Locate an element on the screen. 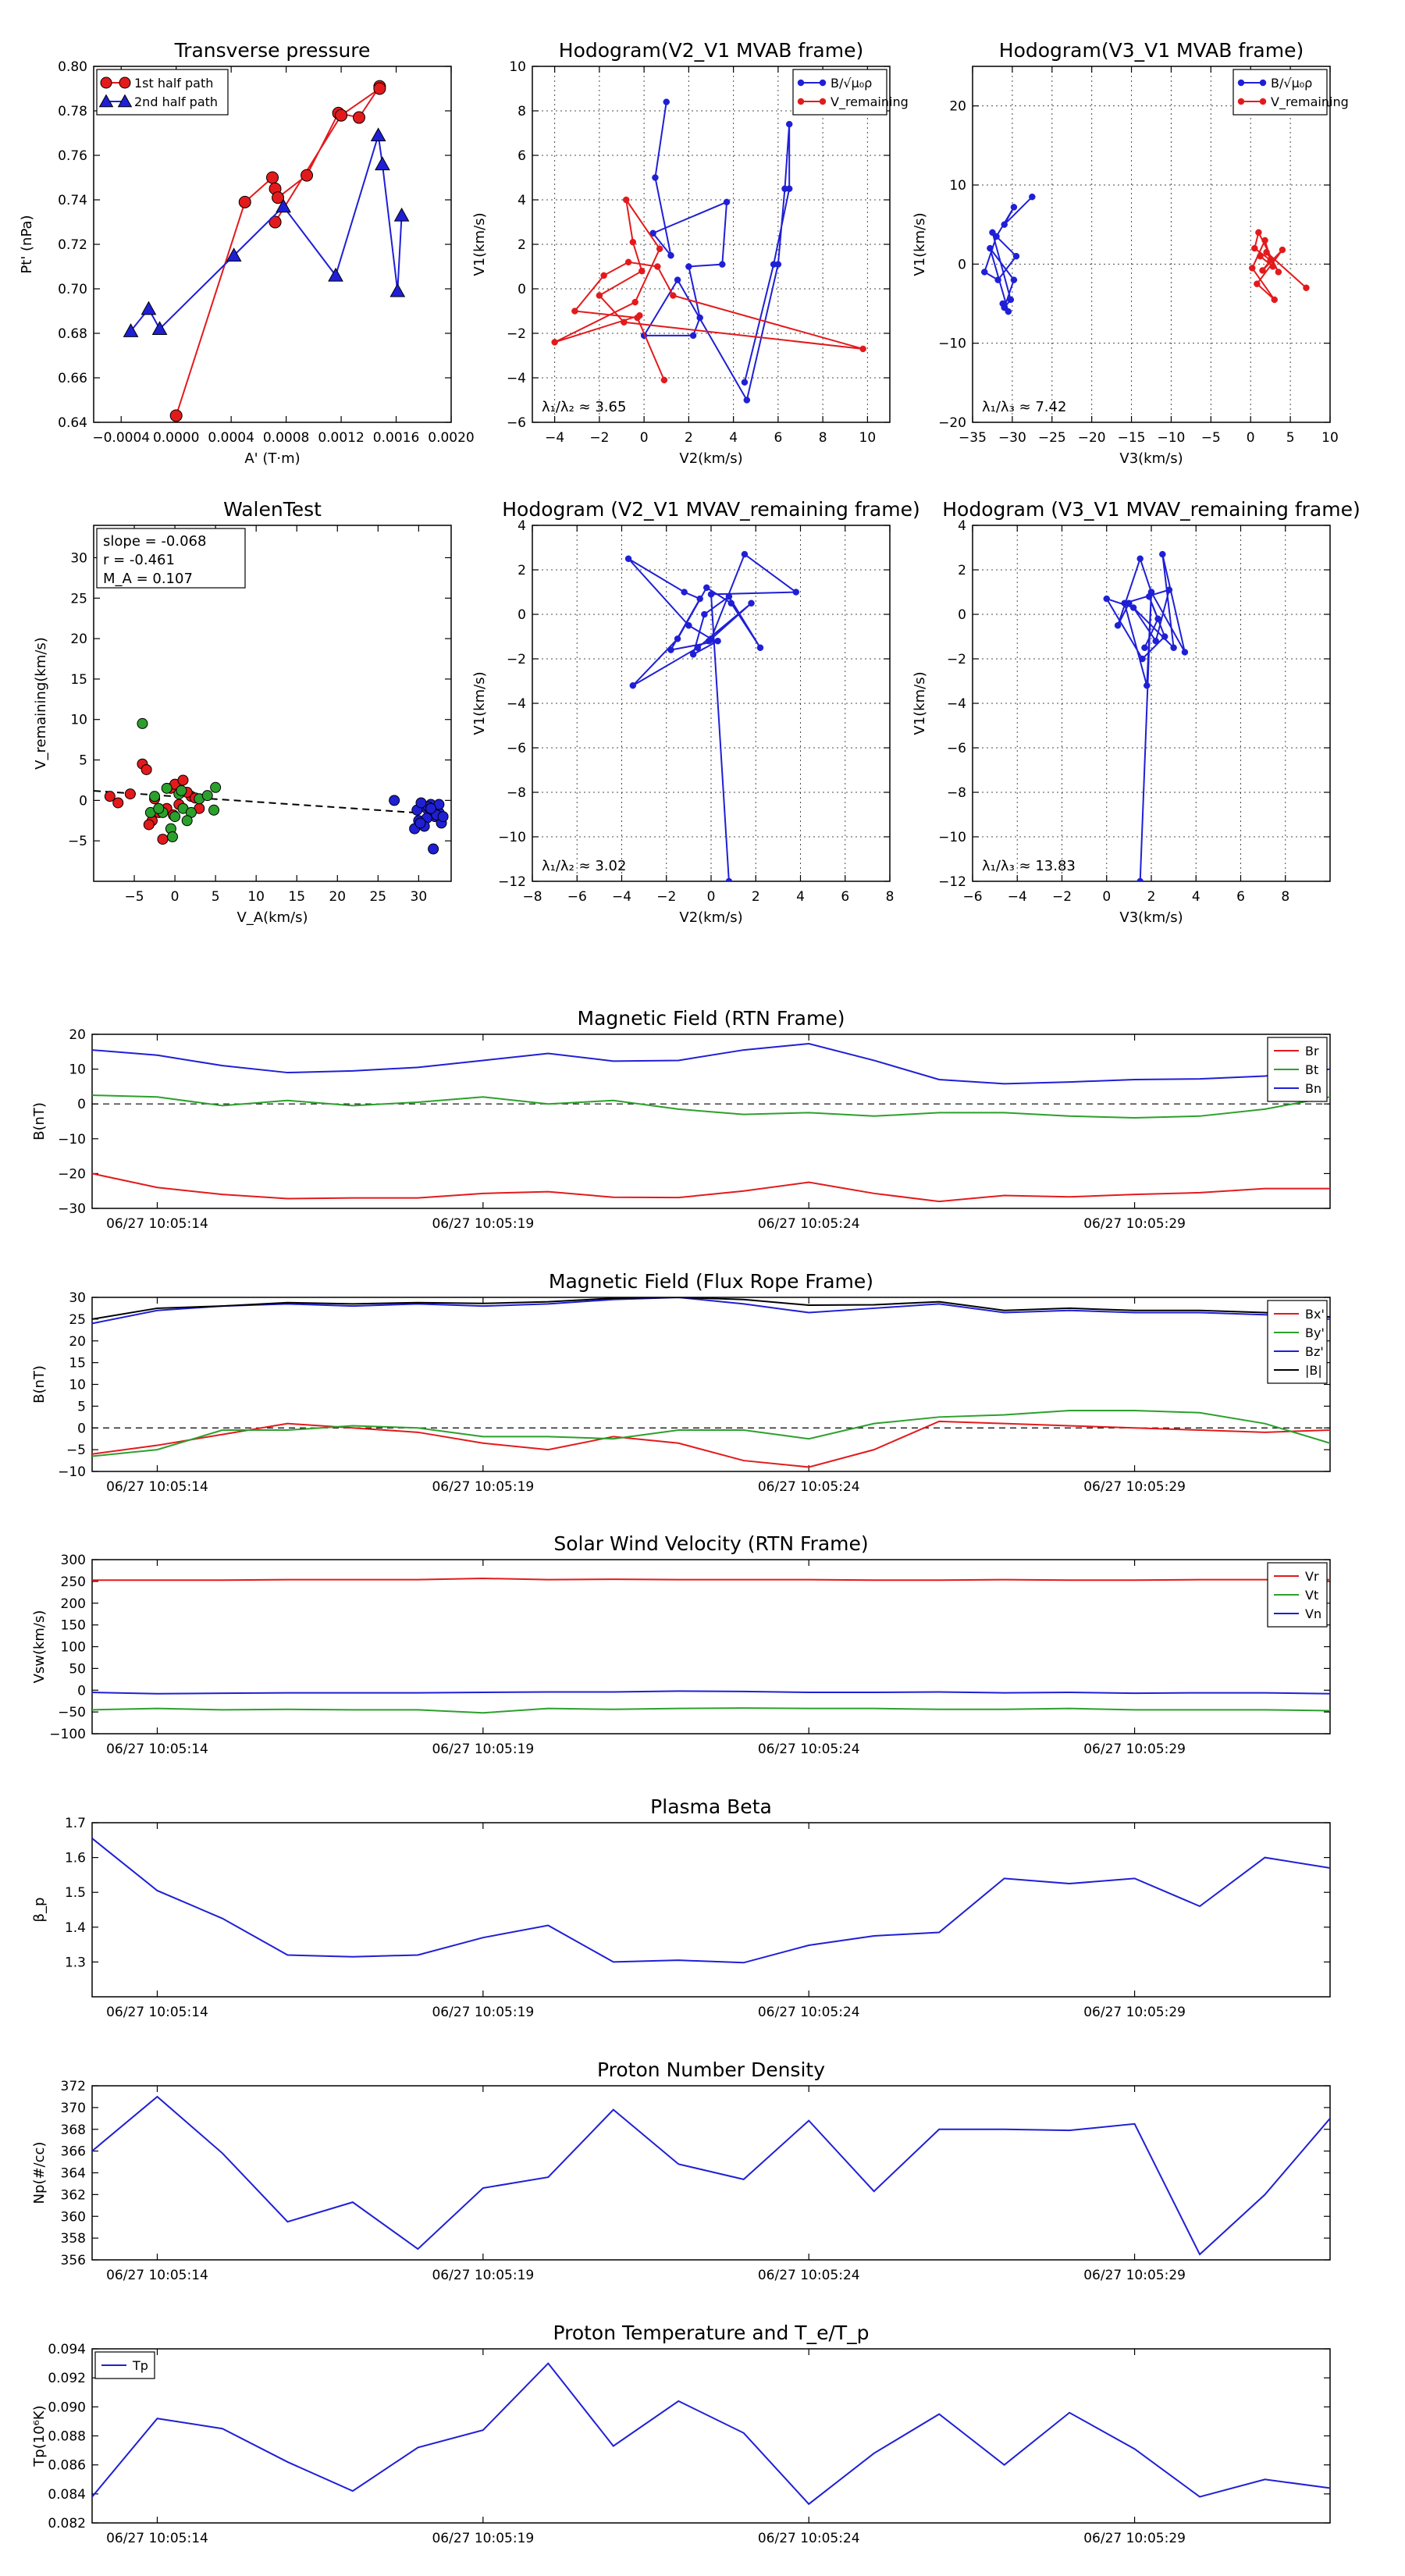 The image size is (1405, 2576). walen-info-box: slope = -0.068 r = -0.461 M_A = 0.107 is located at coordinates (171, 558).